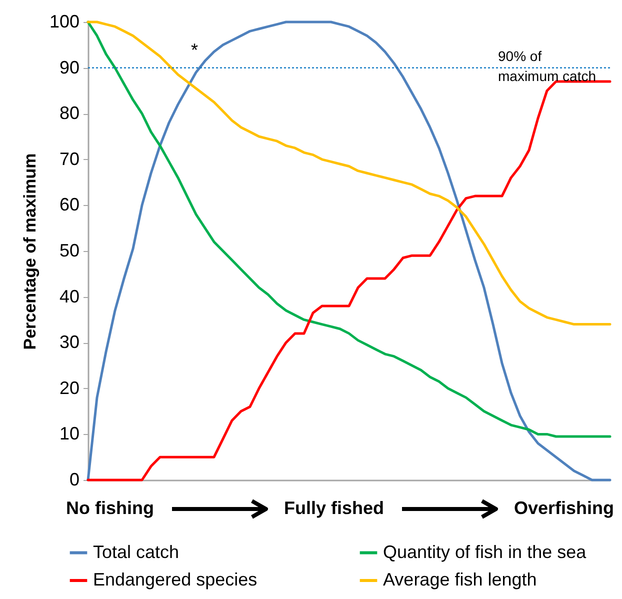 This screenshot has height=599, width=622. Describe the element at coordinates (30, 251) in the screenshot. I see `y-axis-title: Percentage of maximum` at that location.